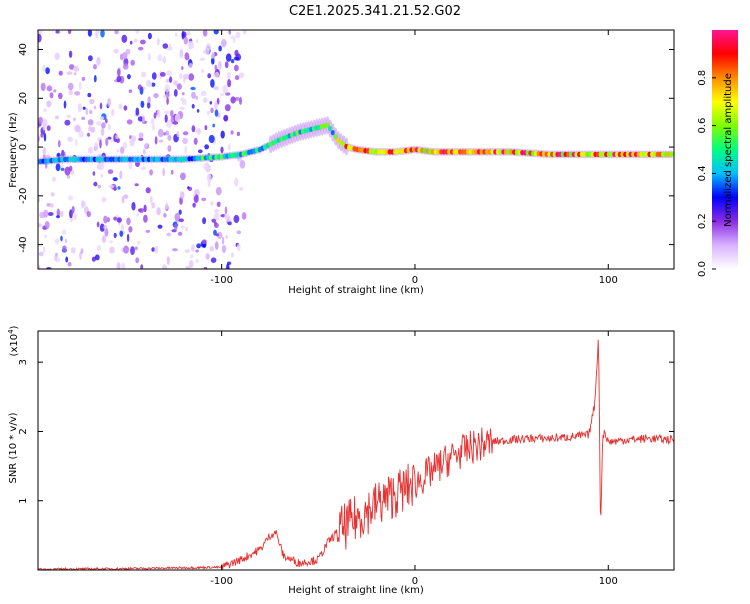 This screenshot has height=604, width=750. Describe the element at coordinates (356, 290) in the screenshot. I see `spectrogram-x-axis-label: Height of straight line (km)` at that location.